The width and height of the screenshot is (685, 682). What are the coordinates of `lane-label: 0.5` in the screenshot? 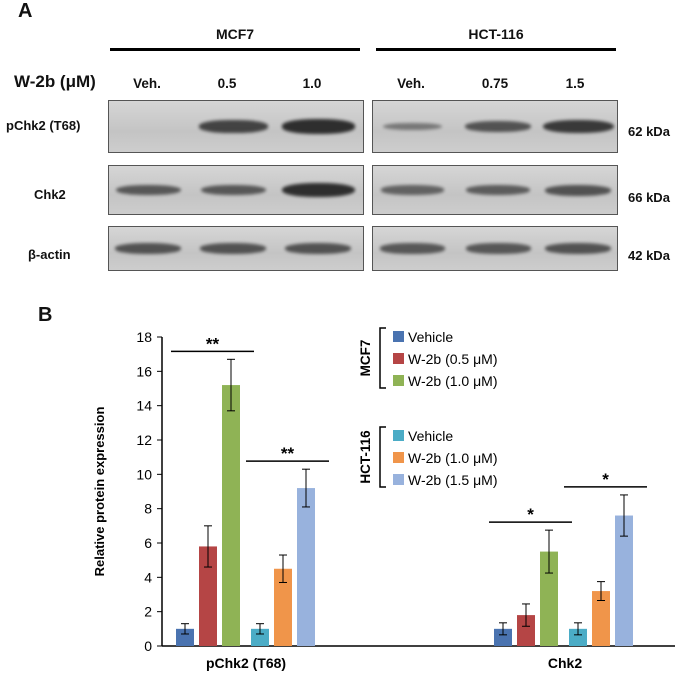 It's located at (227, 83).